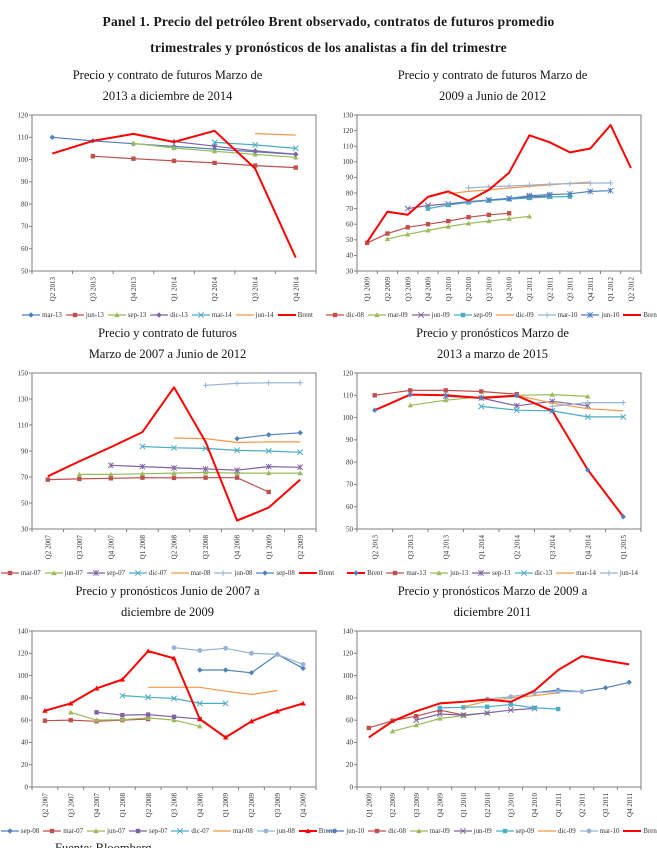  I want to click on legend-item-jun-07: jun-07, so click(106, 831).